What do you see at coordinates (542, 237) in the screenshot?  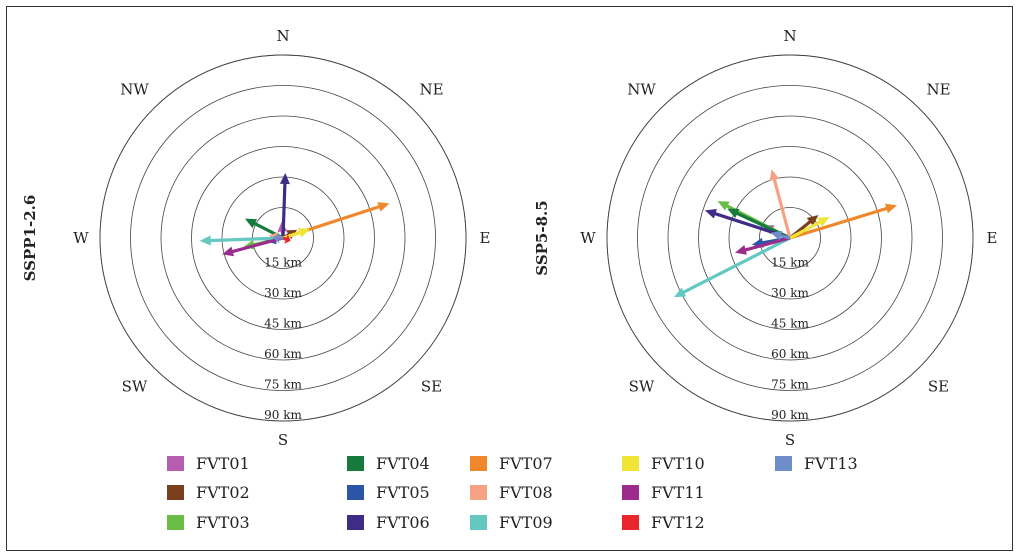 I see `panel-label: SSP5-8.5` at bounding box center [542, 237].